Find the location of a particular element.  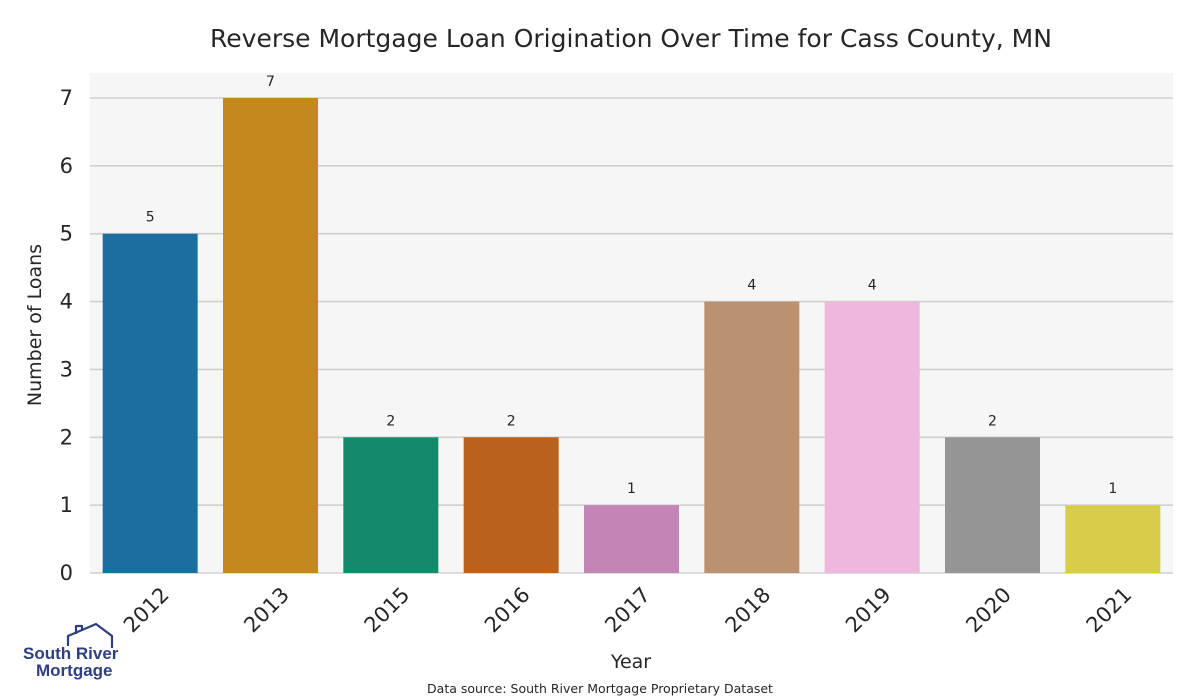

x-tick-label-2015: 2015 is located at coordinates (387, 610).